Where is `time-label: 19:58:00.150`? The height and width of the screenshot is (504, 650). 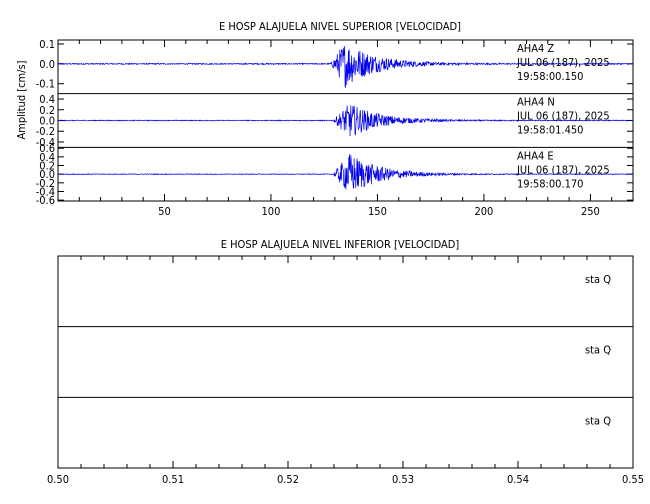
time-label: 19:58:00.150 is located at coordinates (550, 76).